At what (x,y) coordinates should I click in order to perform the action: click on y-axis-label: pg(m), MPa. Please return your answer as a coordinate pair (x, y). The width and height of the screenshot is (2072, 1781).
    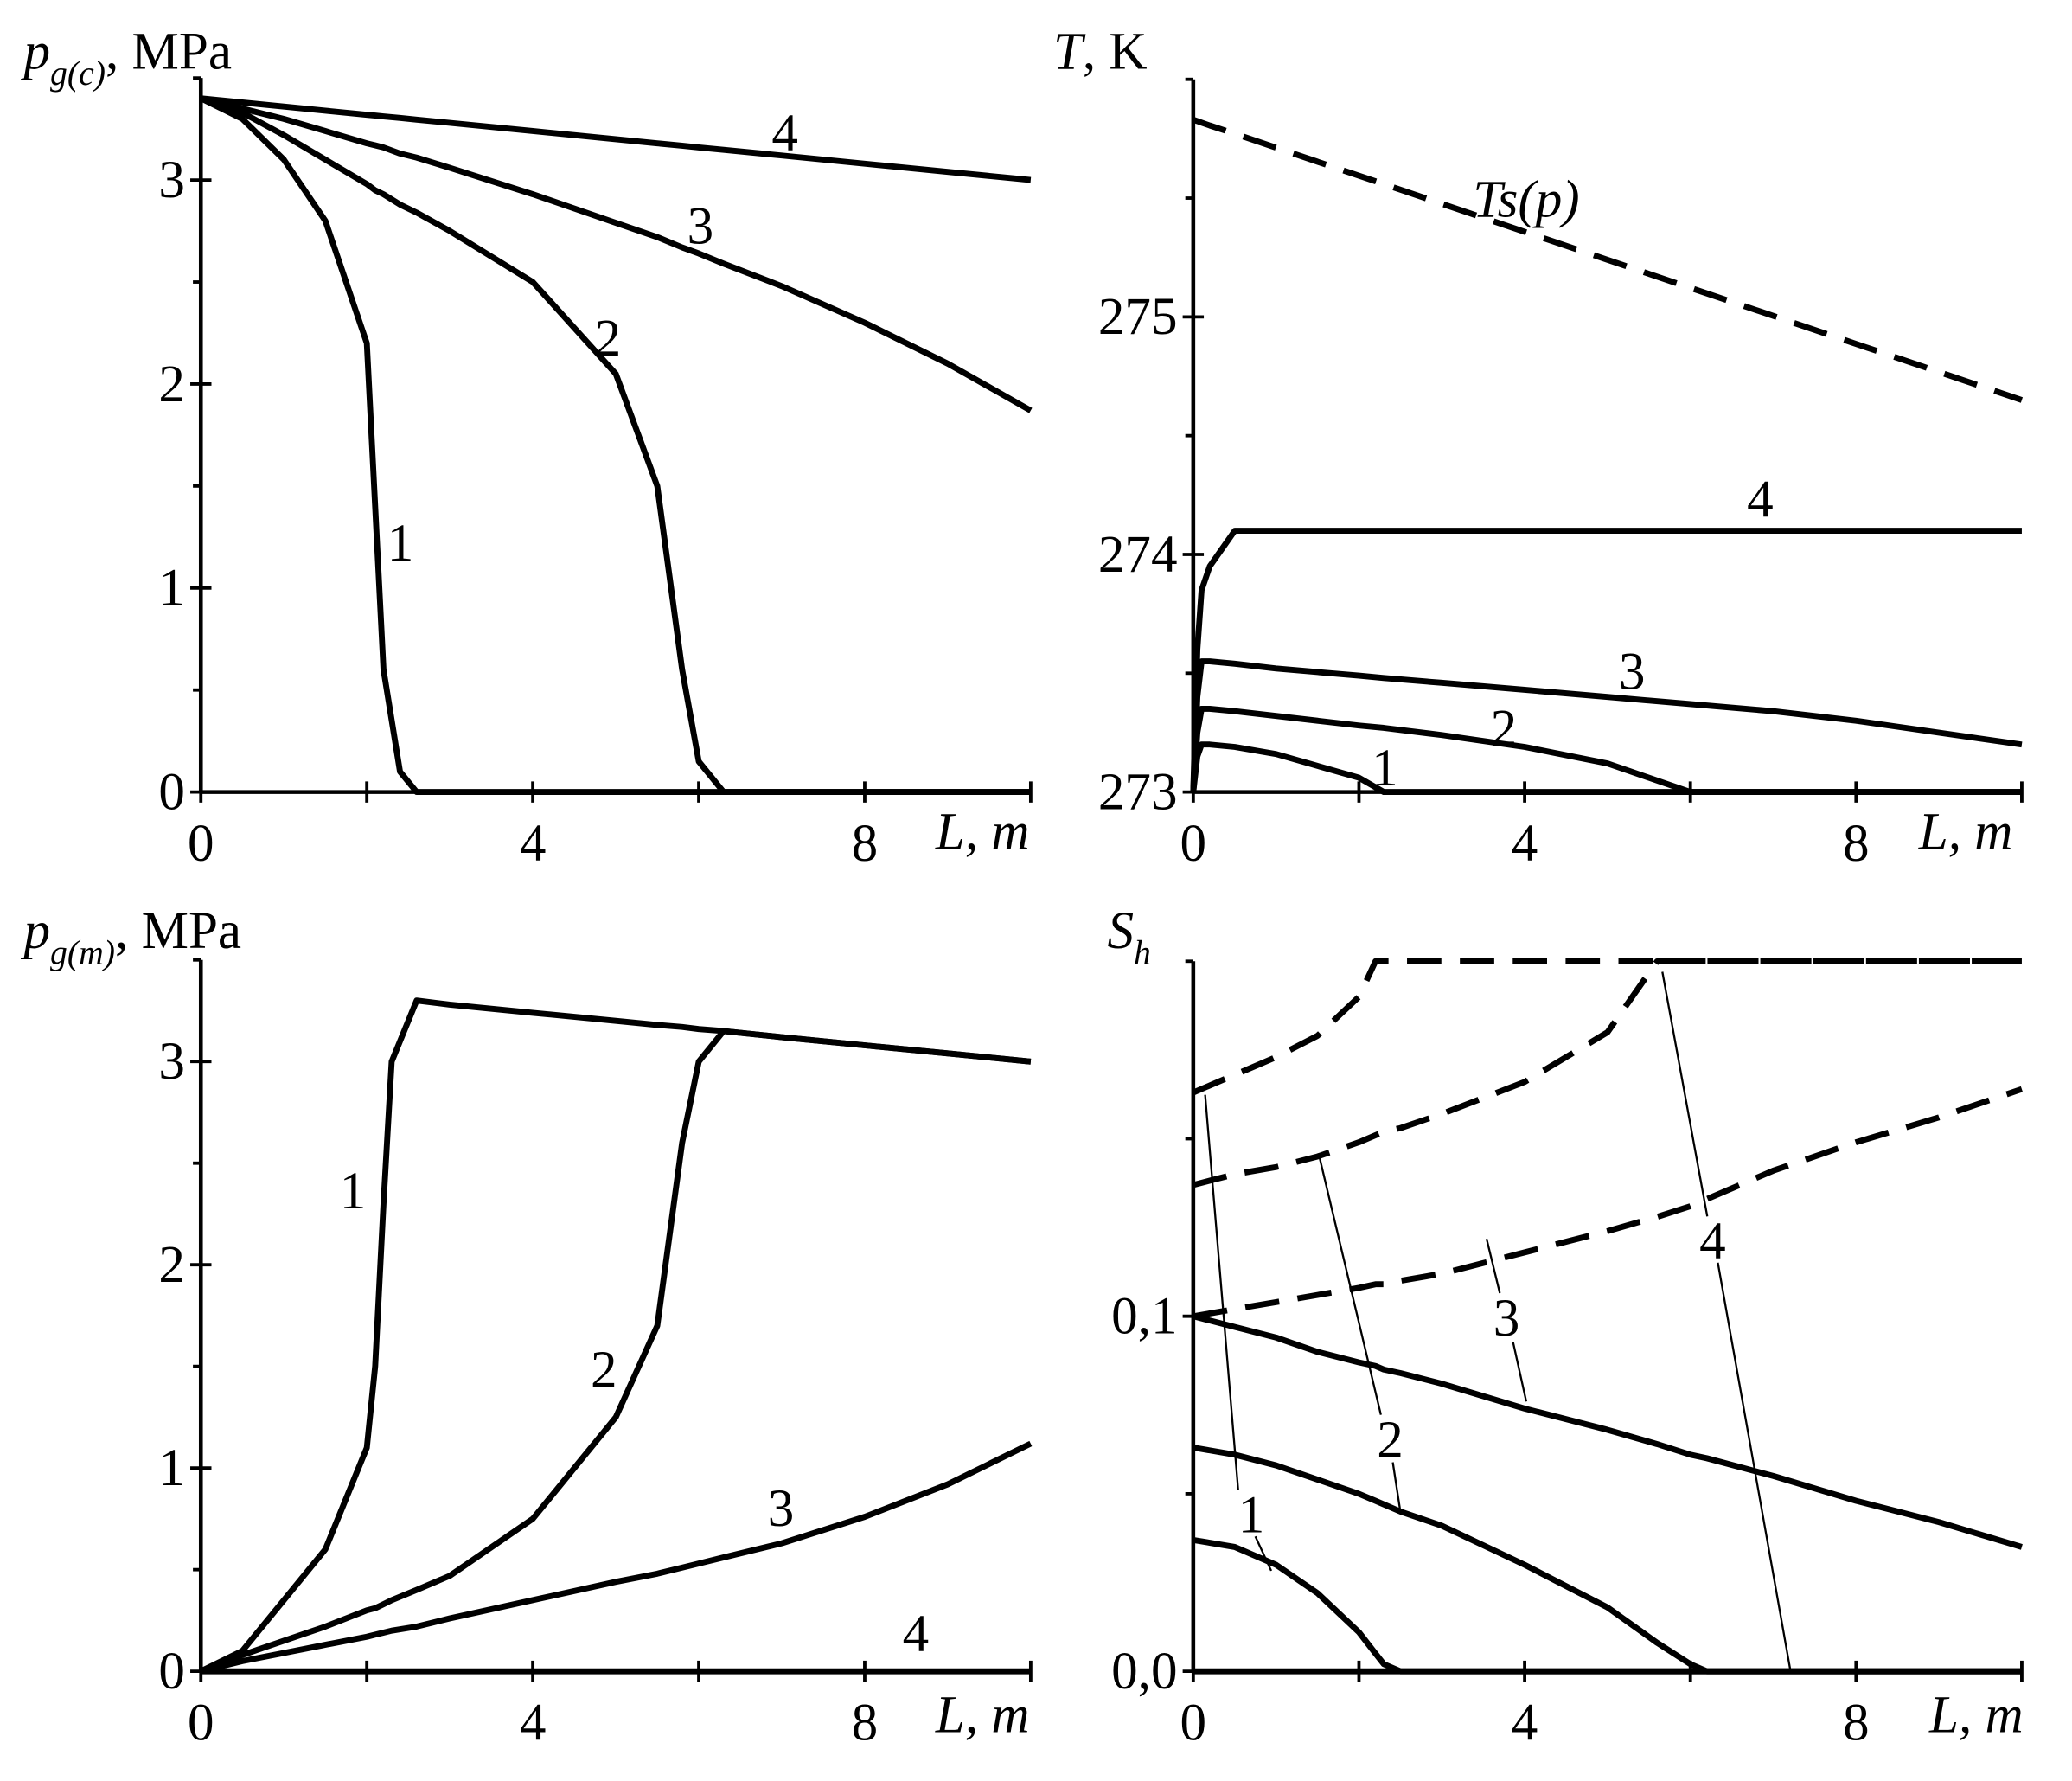
    Looking at the image, I should click on (131, 936).